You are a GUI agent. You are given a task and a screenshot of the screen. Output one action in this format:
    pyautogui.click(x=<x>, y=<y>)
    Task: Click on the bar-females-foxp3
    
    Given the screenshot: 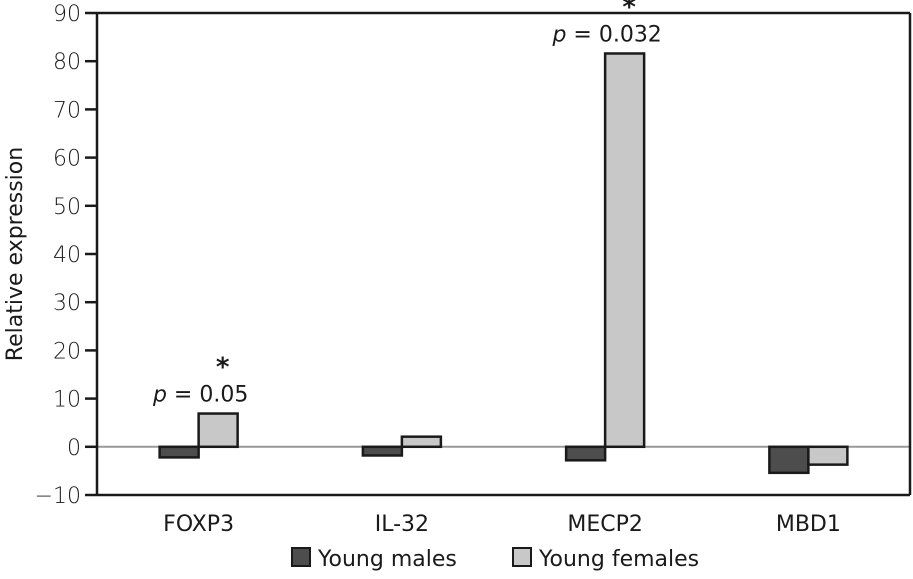 What is the action you would take?
    pyautogui.click(x=218, y=430)
    